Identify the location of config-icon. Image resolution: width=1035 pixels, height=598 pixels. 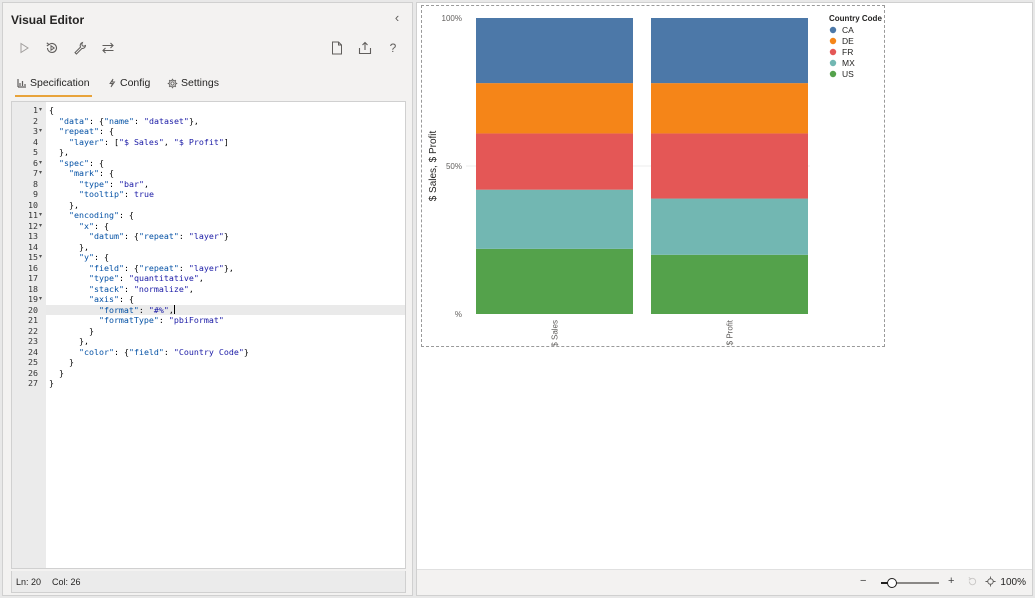
(112, 83).